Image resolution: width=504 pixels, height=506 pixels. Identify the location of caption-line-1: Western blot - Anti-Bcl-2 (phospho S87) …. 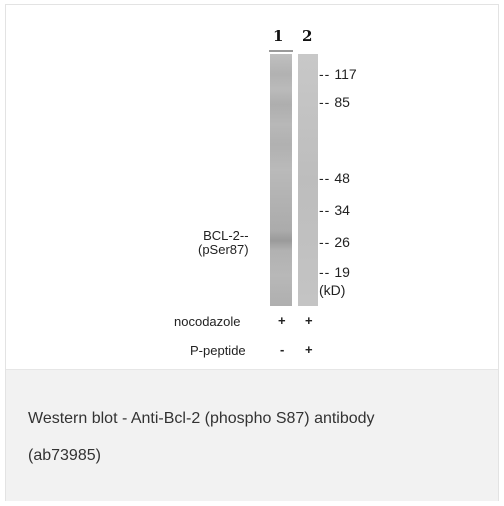
(201, 418).